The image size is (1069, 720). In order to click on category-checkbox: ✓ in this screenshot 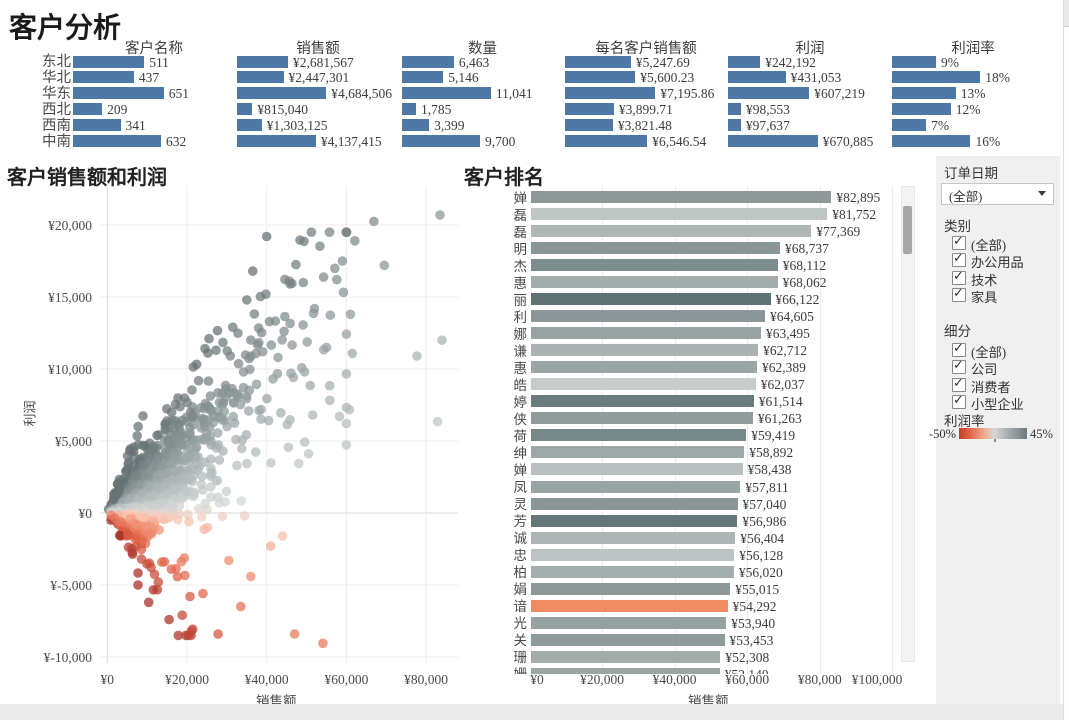, I will do `click(959, 242)`.